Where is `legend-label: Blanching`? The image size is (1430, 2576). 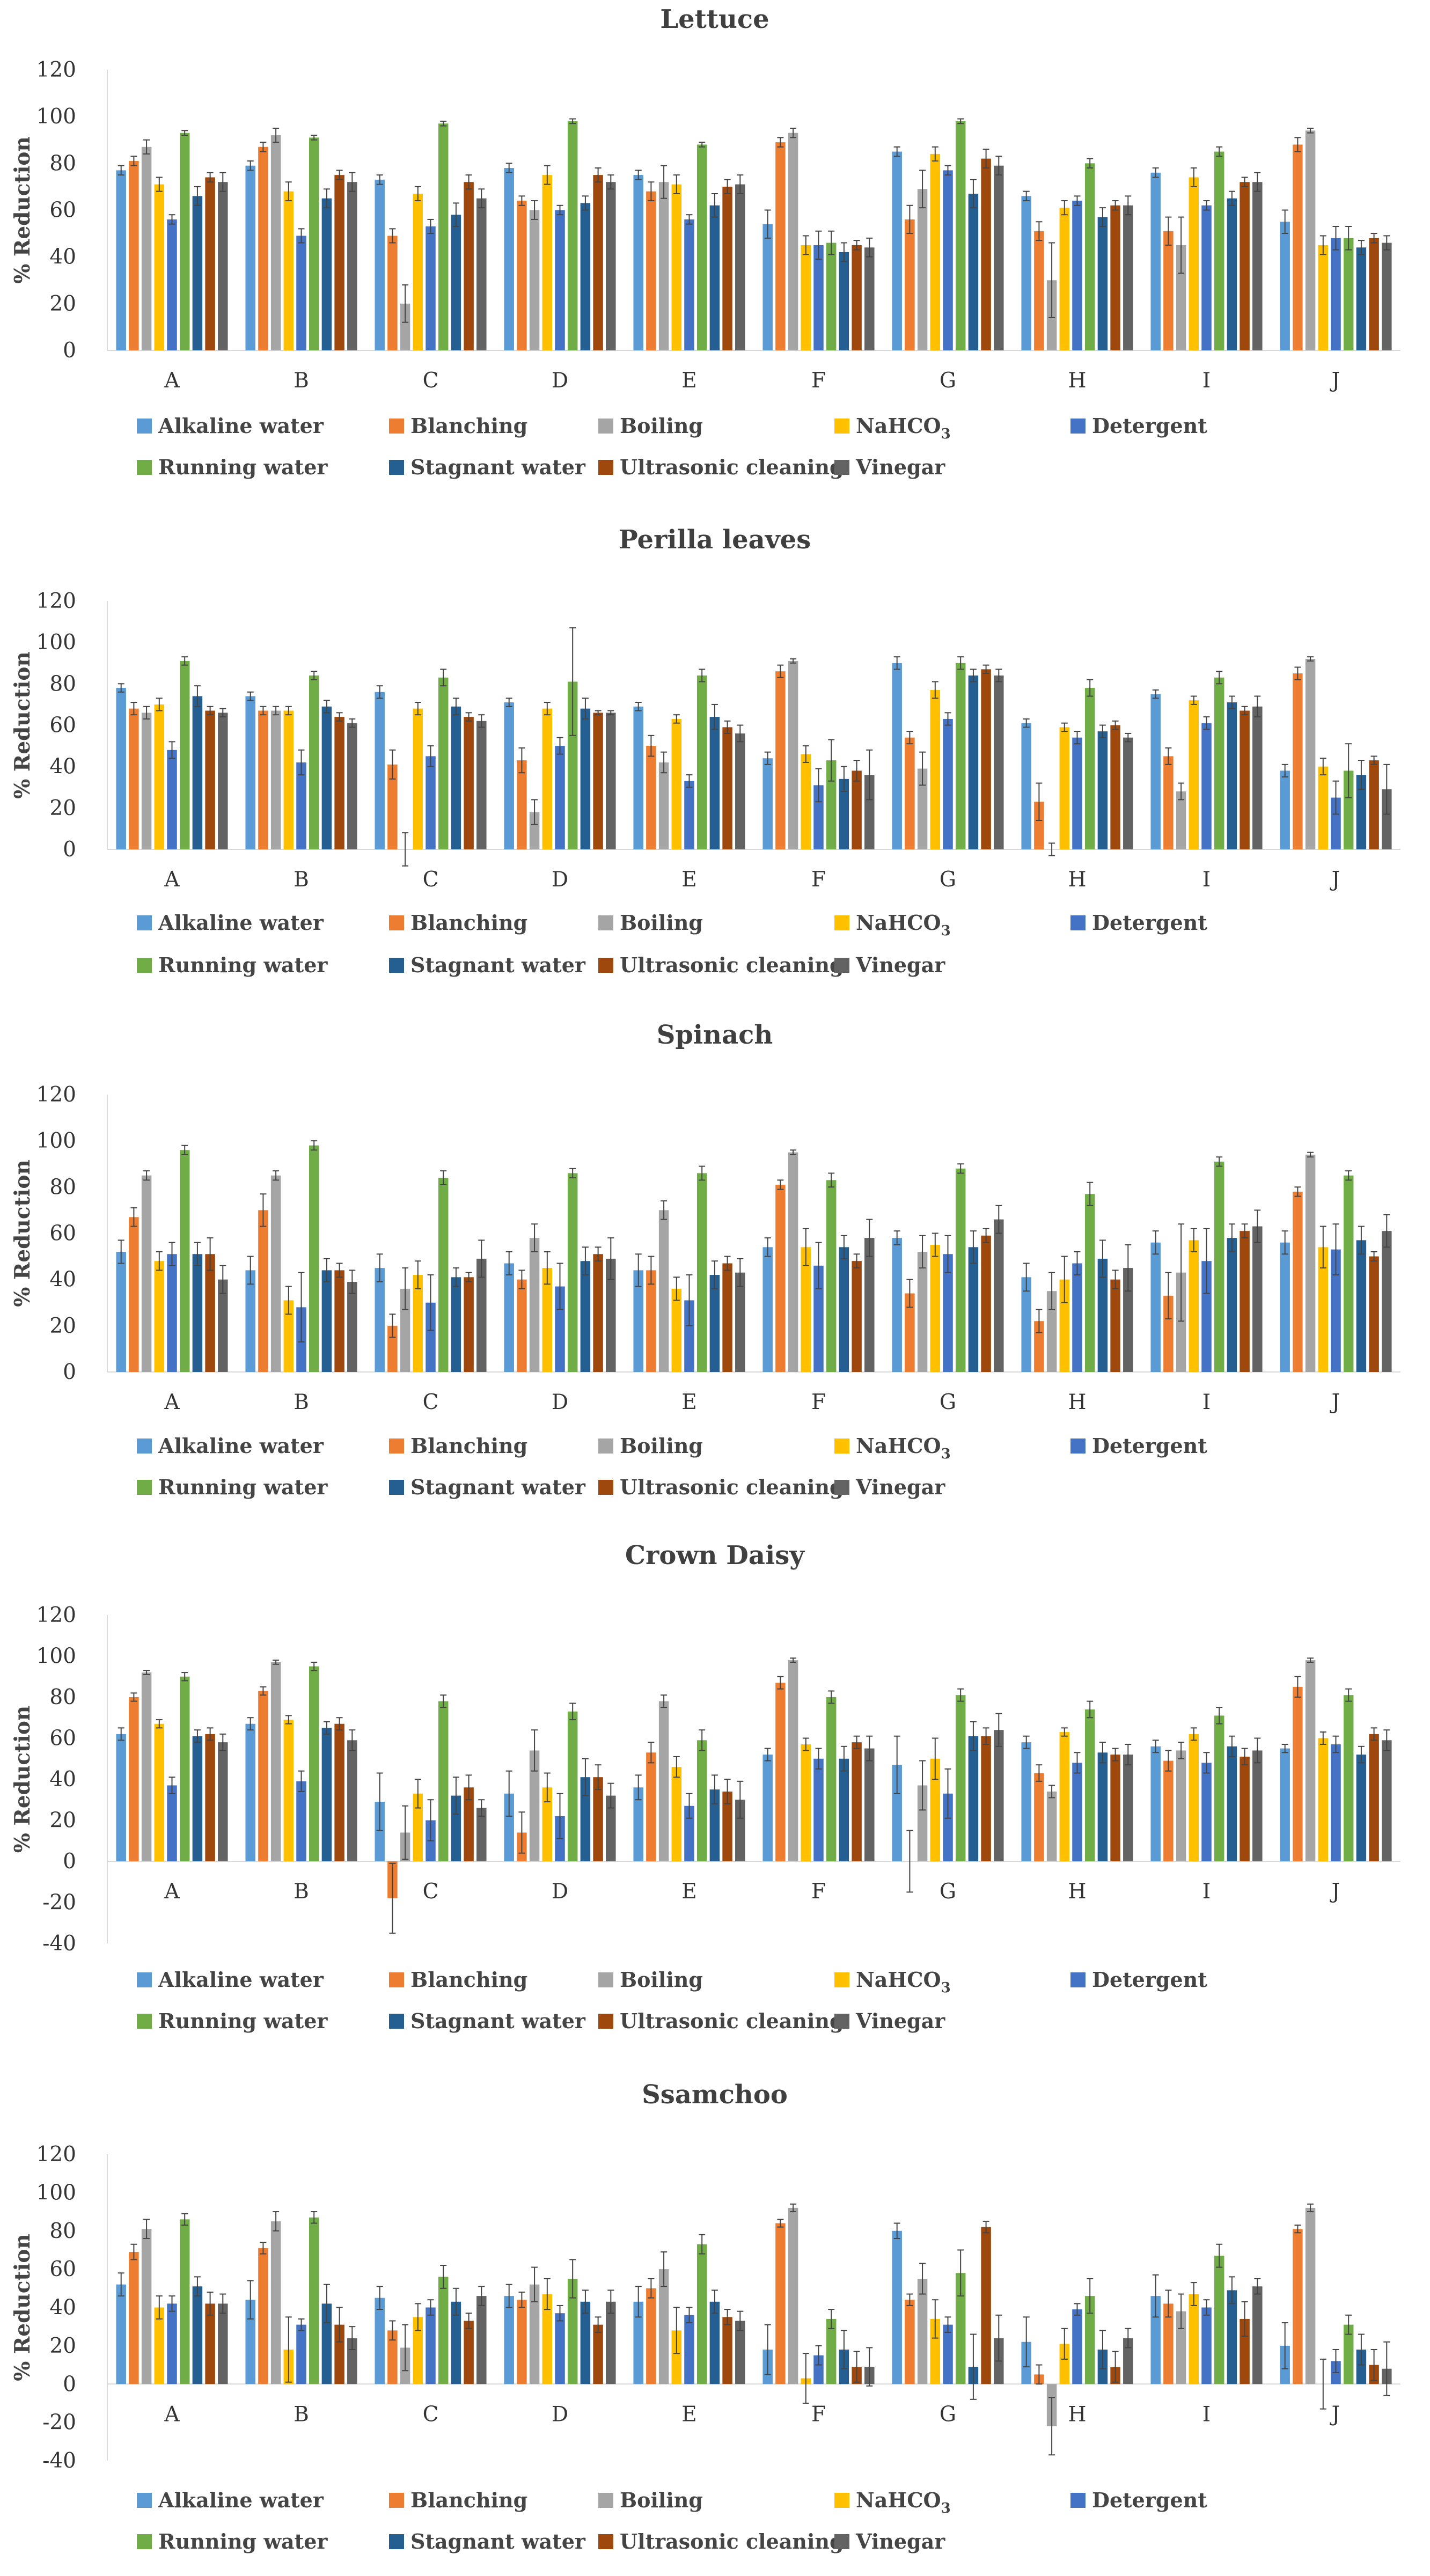 legend-label: Blanching is located at coordinates (468, 923).